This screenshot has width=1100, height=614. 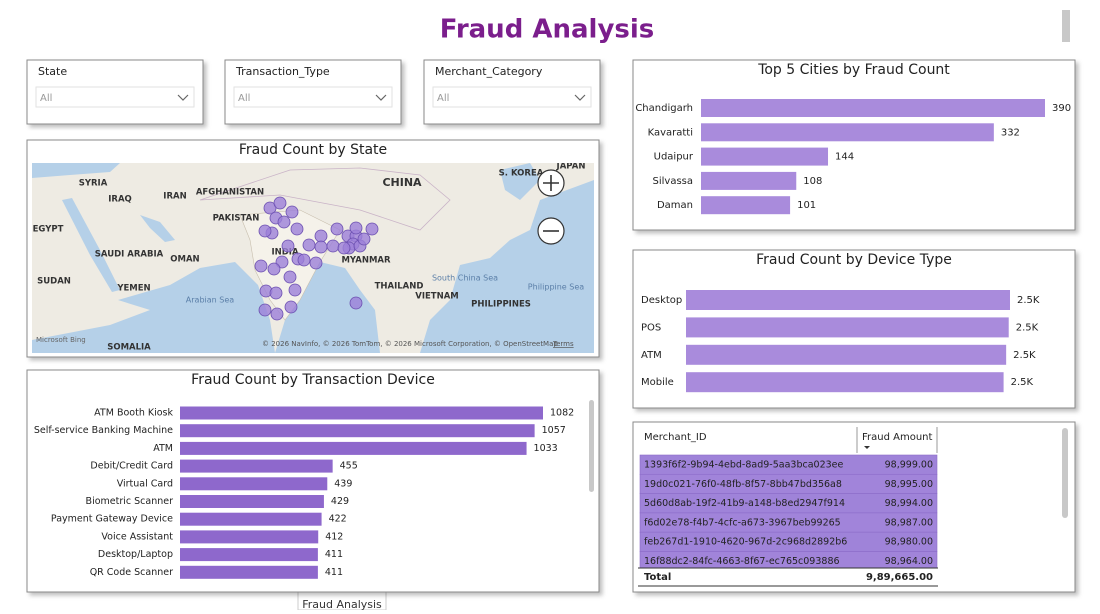 I want to click on data-label: 1057, so click(x=554, y=430).